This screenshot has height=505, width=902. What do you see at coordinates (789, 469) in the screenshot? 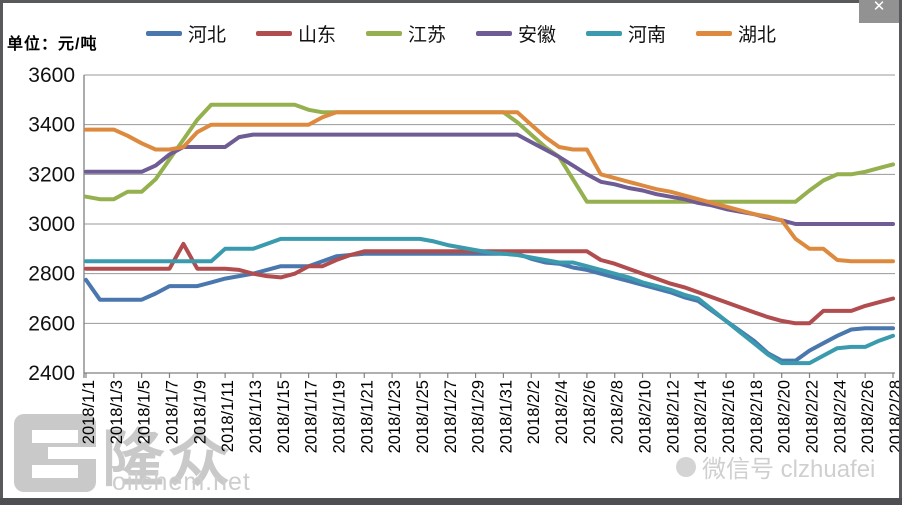
I see `watermark-wechat-text: 微信号 clzhuafei` at bounding box center [789, 469].